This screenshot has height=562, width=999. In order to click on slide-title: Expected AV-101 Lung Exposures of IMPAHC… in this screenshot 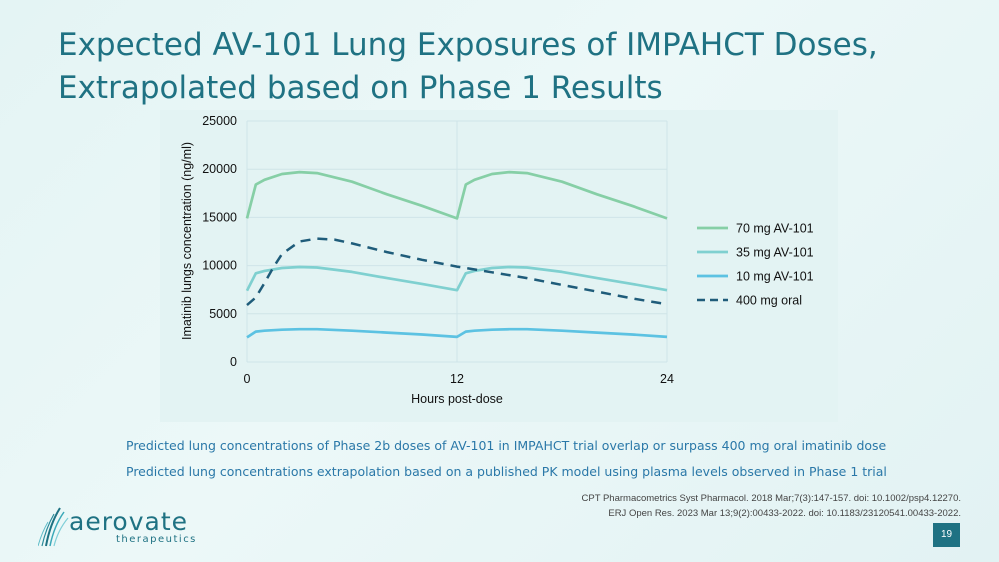, I will do `click(508, 67)`.